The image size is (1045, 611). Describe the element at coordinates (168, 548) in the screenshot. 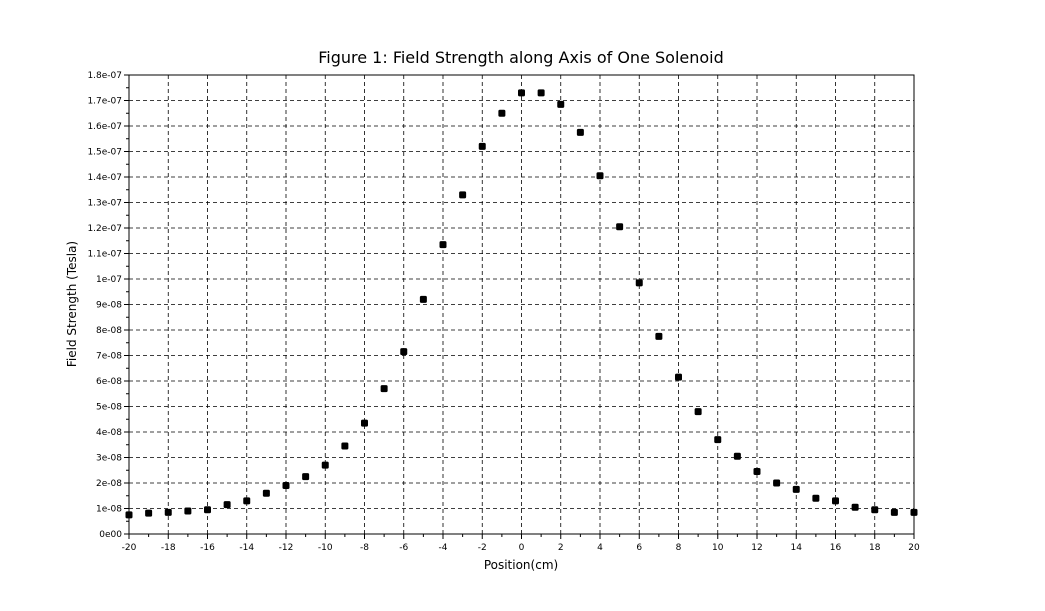

I see `x-tick-label: -18` at that location.